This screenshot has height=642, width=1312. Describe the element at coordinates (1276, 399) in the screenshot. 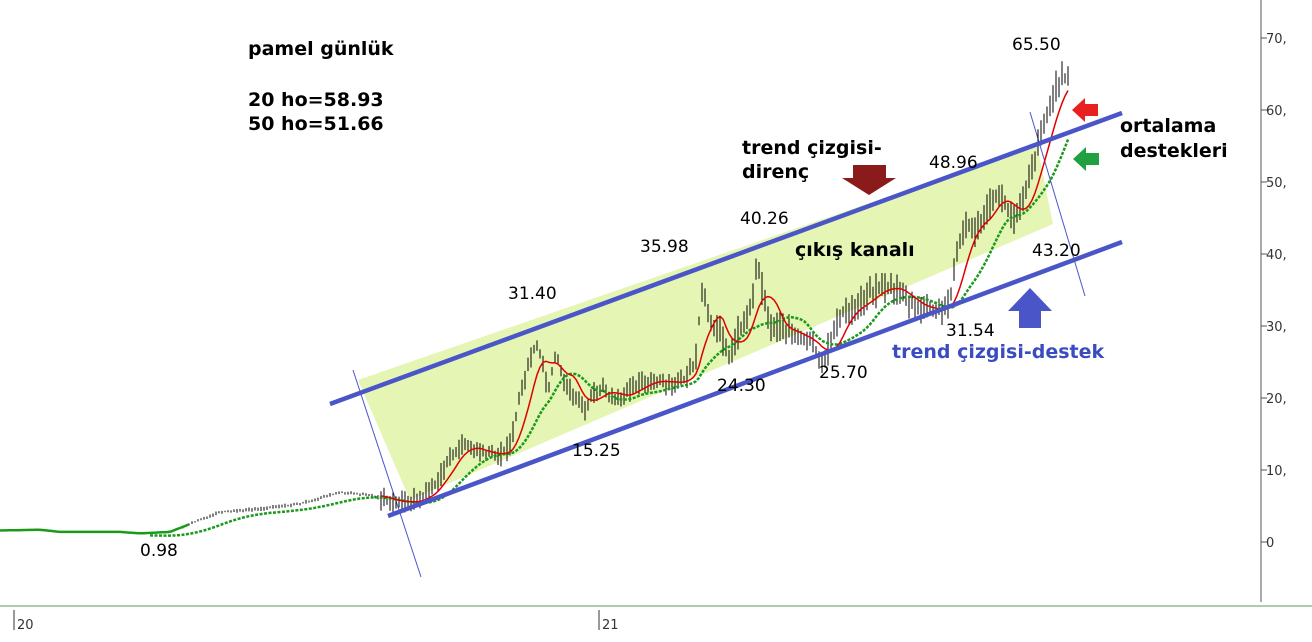

I see `y-tick-label: 20,` at that location.